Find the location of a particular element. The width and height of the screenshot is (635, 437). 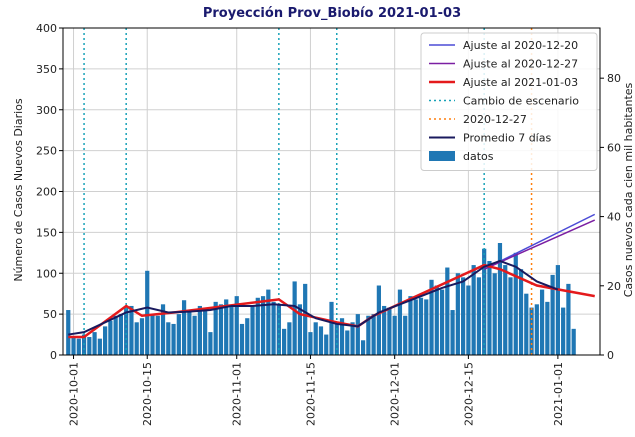

legend-label: Cambio de escenario is located at coordinates (521, 101).